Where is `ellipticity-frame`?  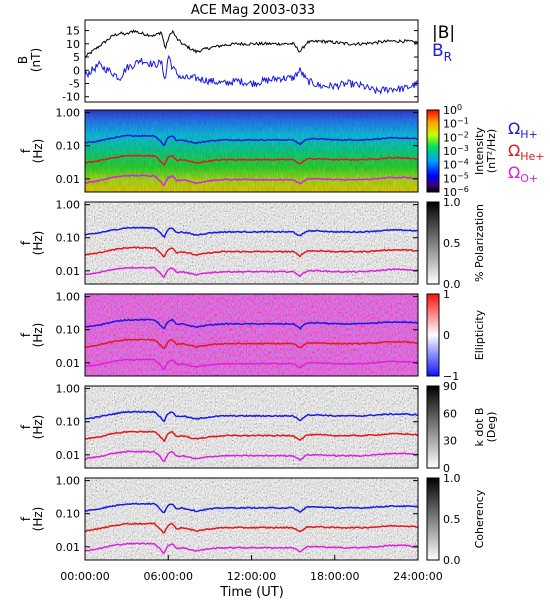 ellipticity-frame is located at coordinates (251, 335).